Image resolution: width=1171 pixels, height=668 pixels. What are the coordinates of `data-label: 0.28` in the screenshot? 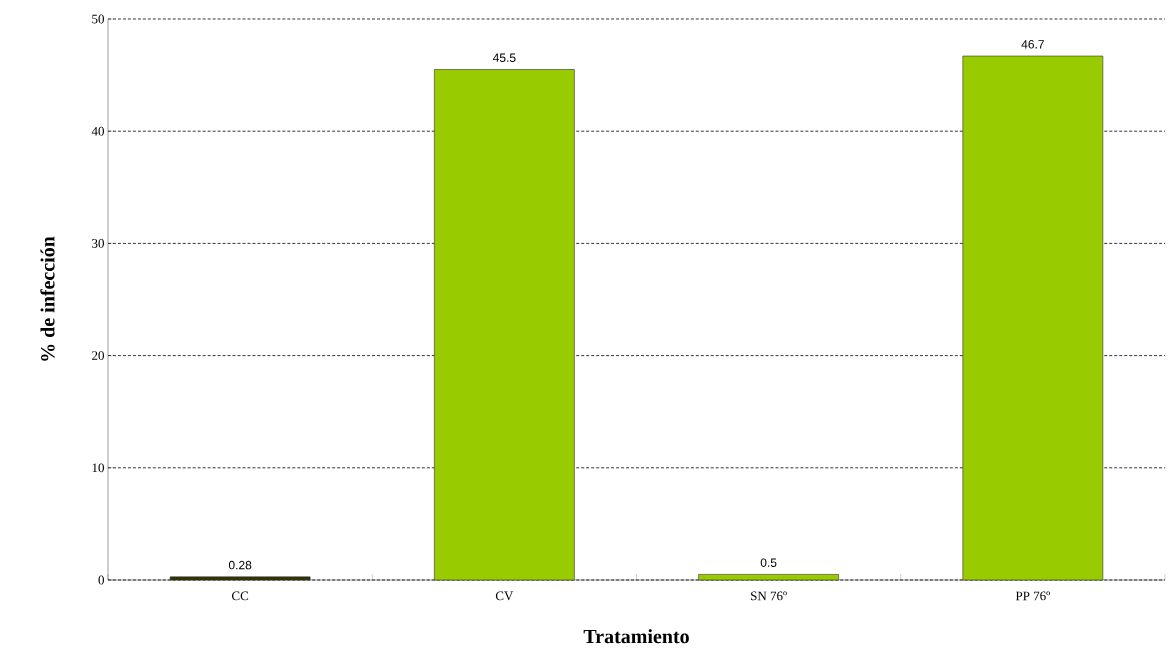 It's located at (240, 565).